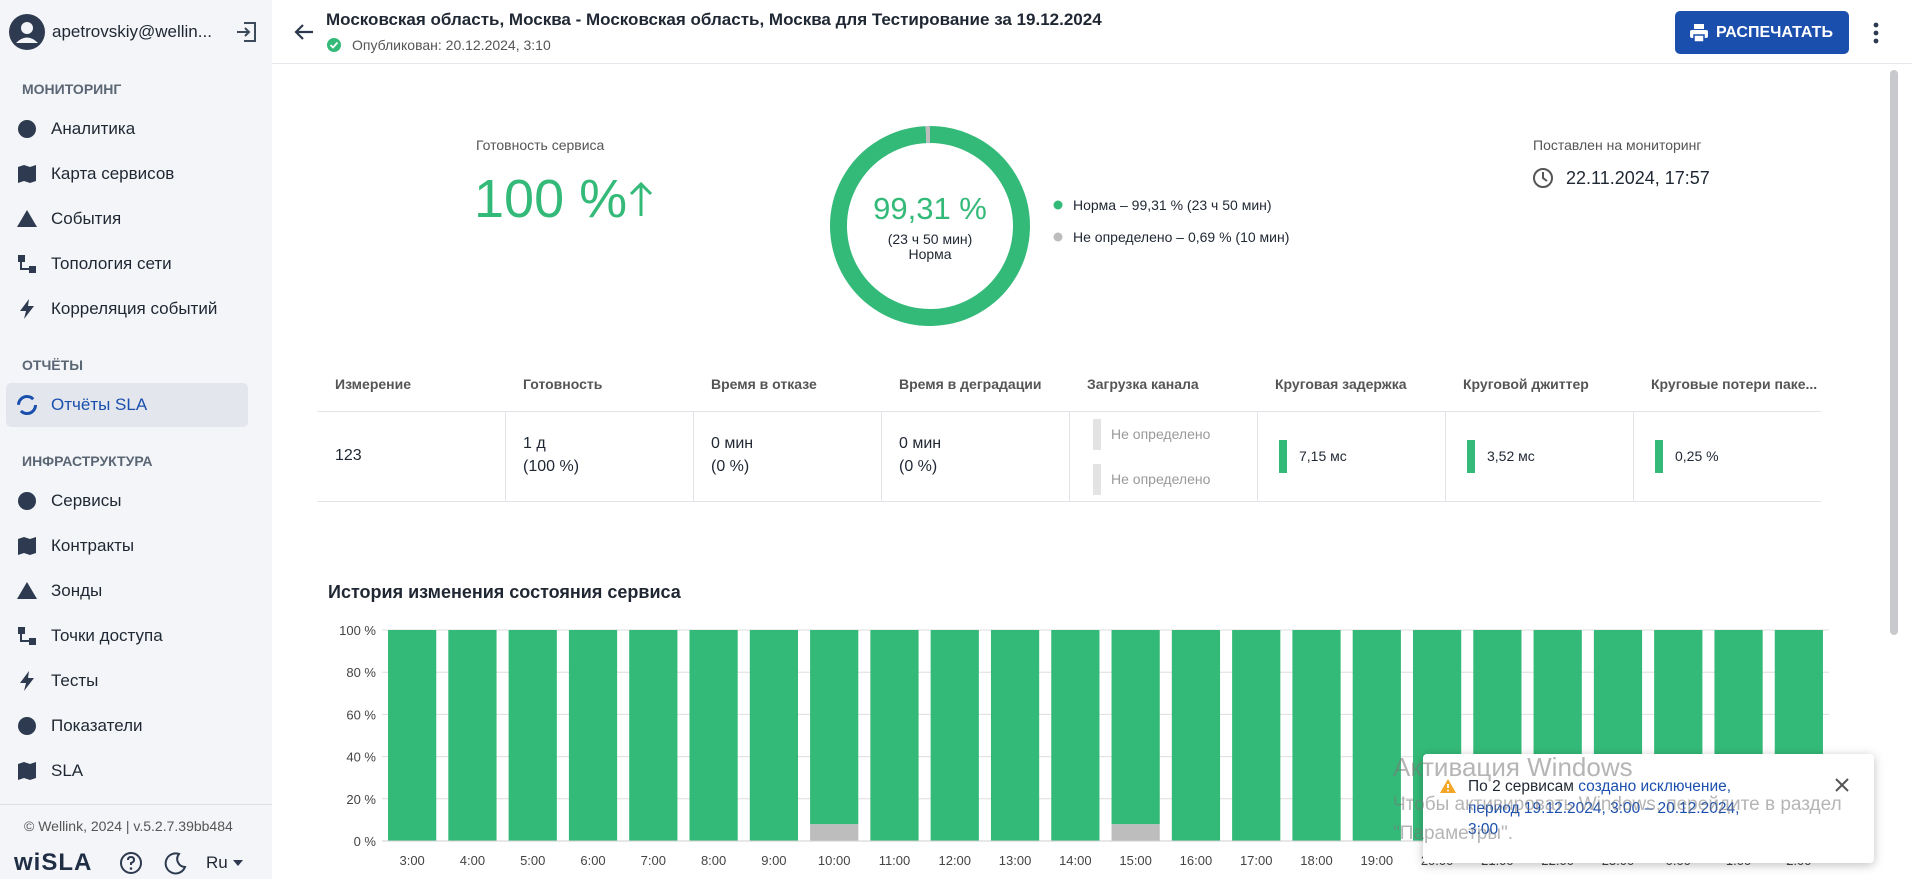 This screenshot has height=879, width=1912. I want to click on footer: © Wellink, 2024 | v.5.2.7.39bb484, so click(128, 826).